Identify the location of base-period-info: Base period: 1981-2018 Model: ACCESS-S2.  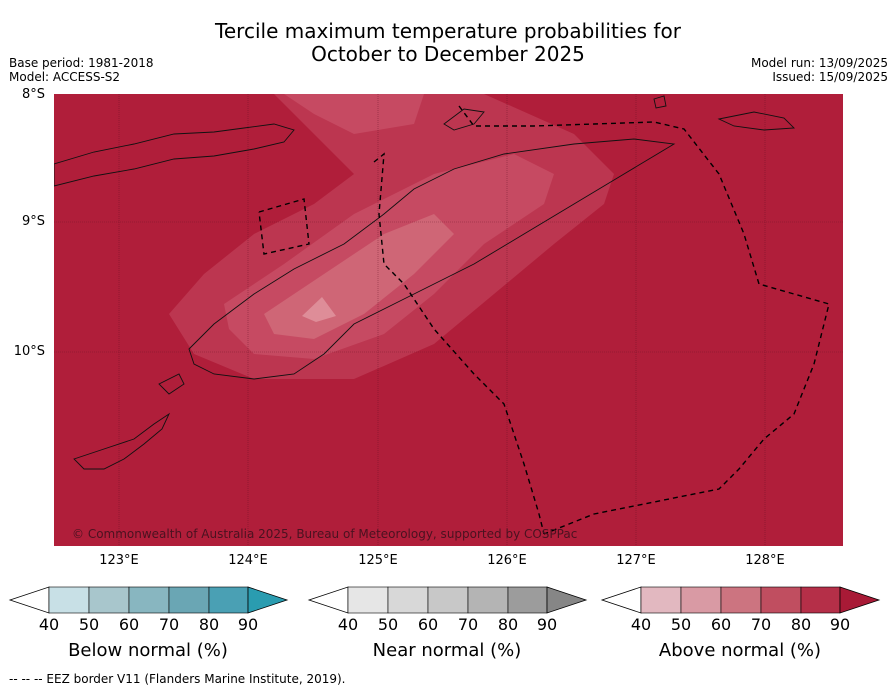
(81, 70).